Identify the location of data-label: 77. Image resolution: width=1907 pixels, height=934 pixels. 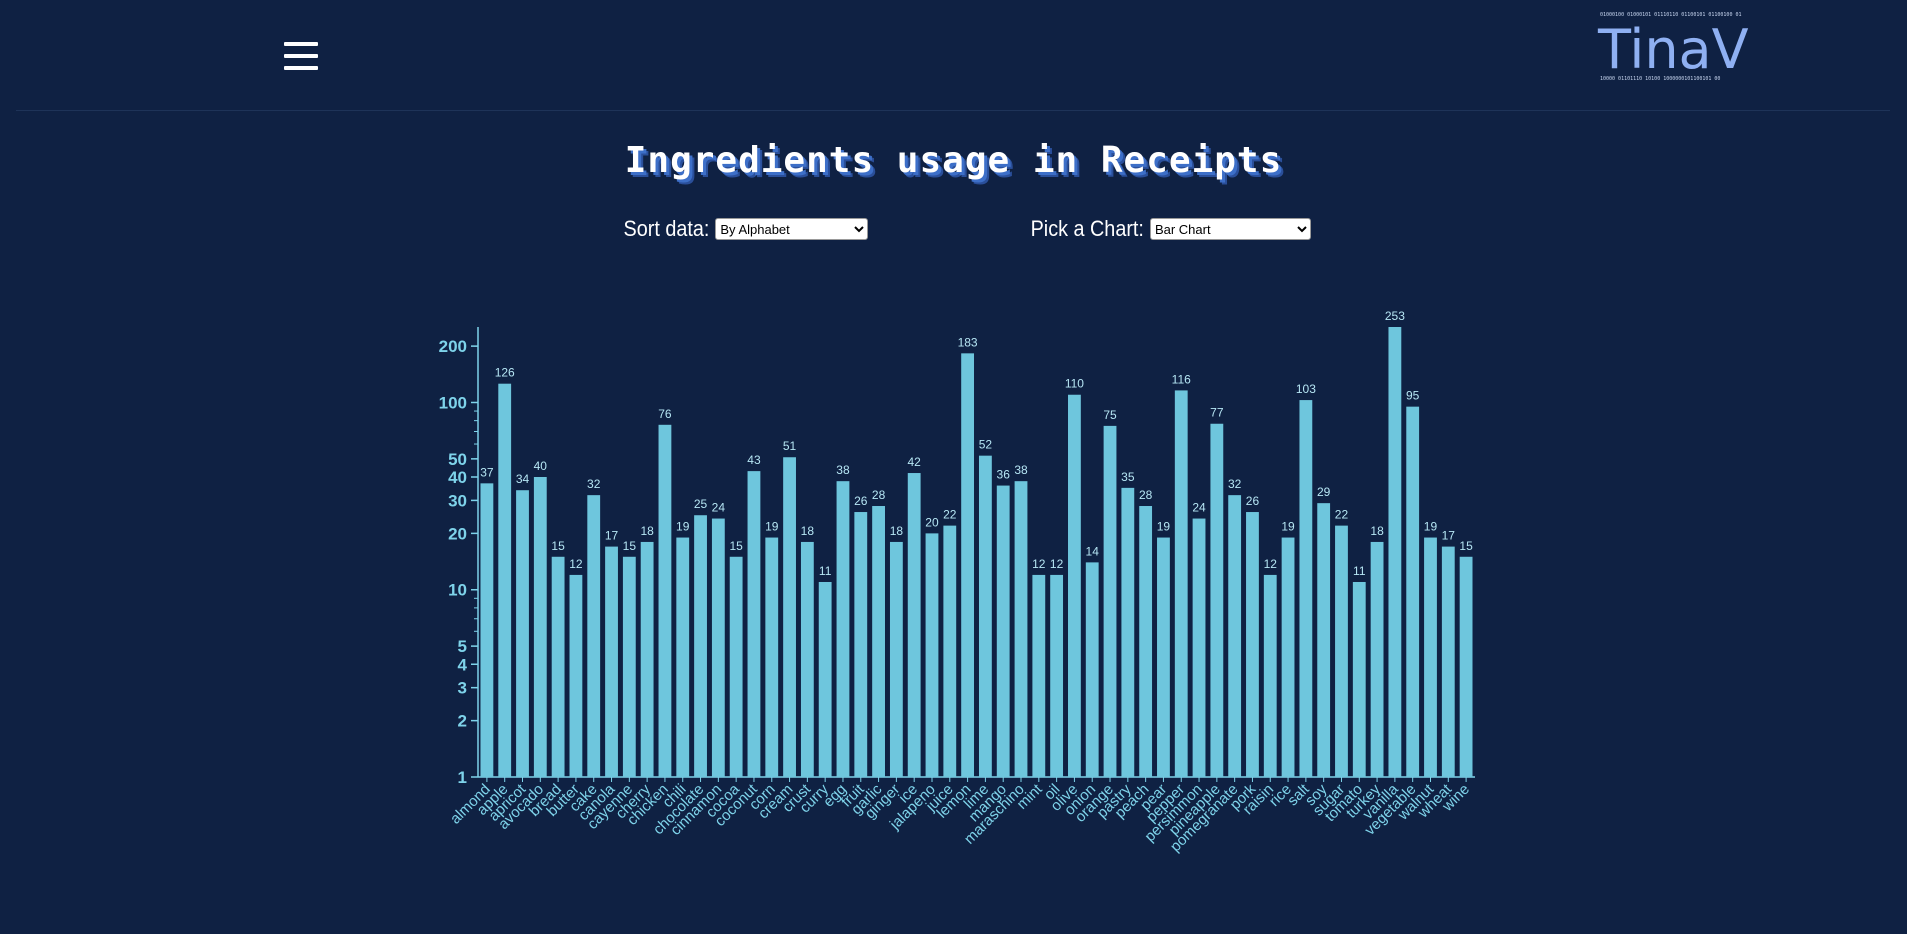
(1217, 413).